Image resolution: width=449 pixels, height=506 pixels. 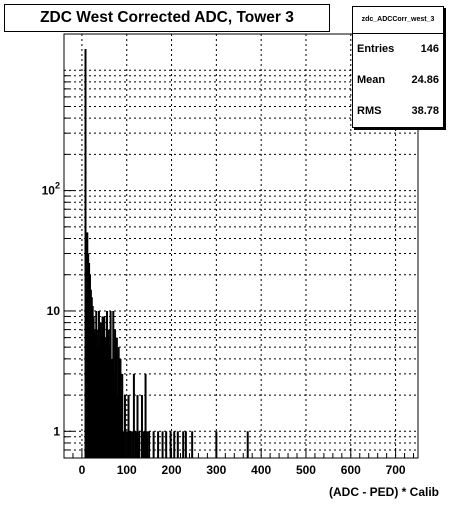 I want to click on x-tick-label-6: 600, so click(x=351, y=470).